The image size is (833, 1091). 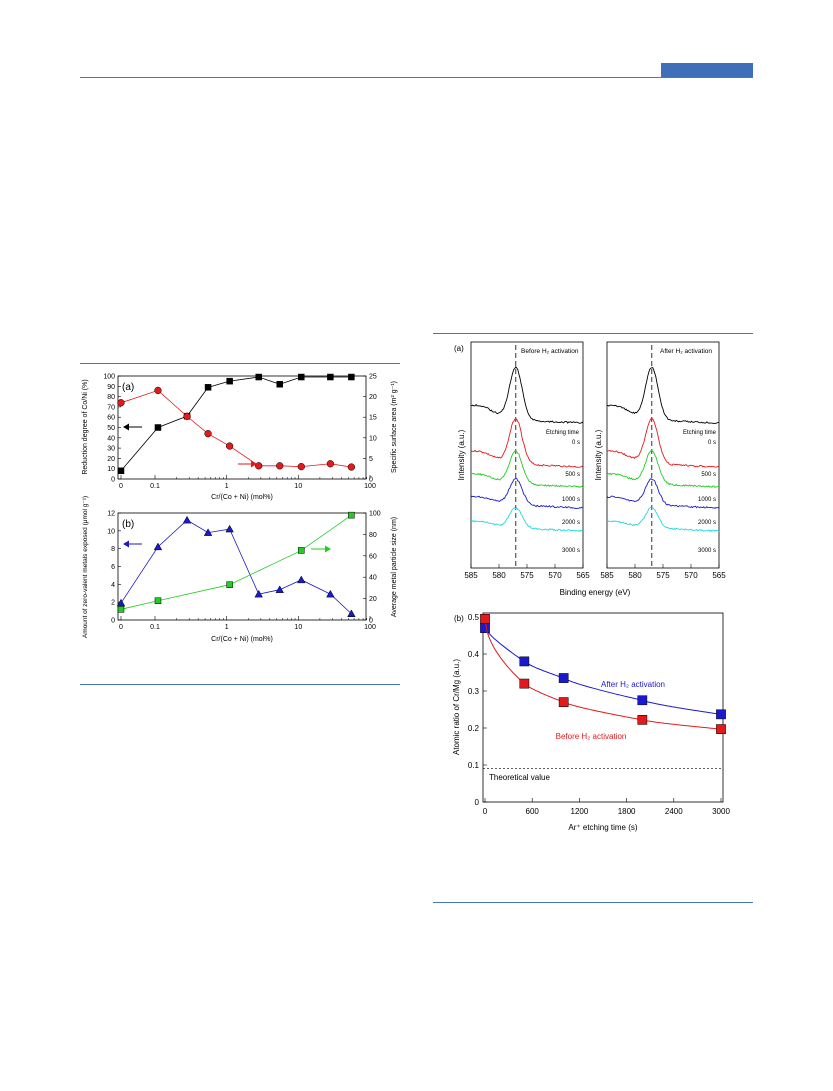 I want to click on right-tick-label: 80, so click(x=373, y=535).